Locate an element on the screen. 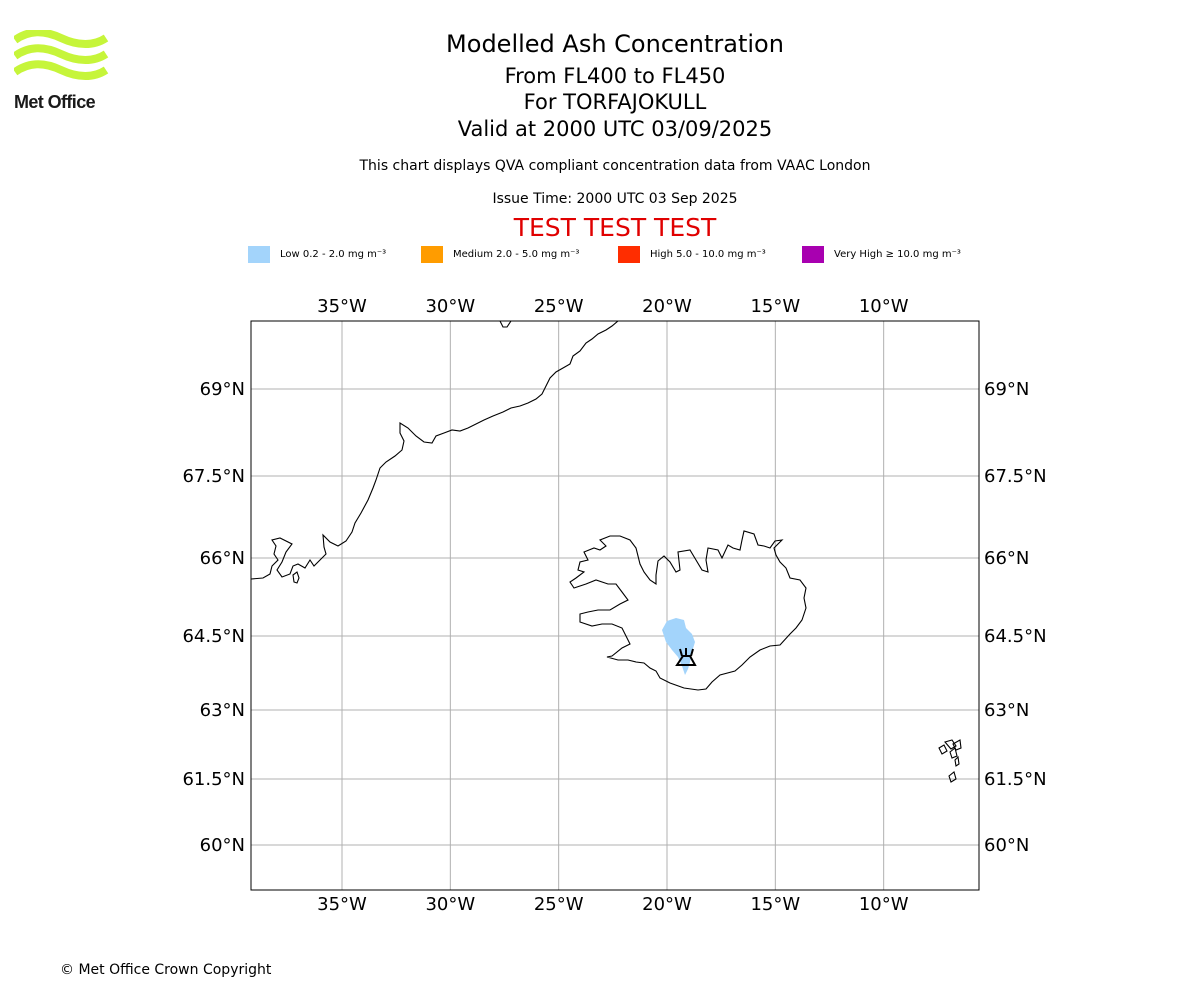  lat-tick-label-left: 63°N is located at coordinates (222, 710).